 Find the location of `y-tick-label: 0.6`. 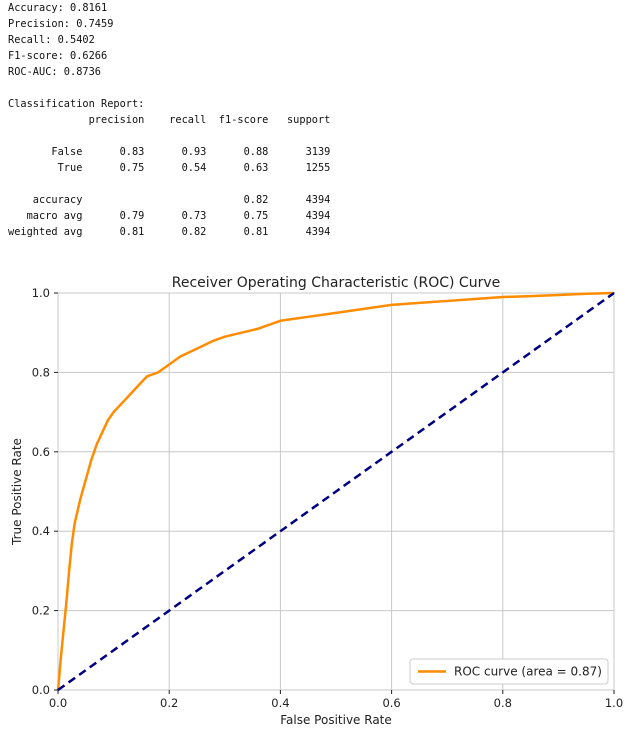

y-tick-label: 0.6 is located at coordinates (41, 452).